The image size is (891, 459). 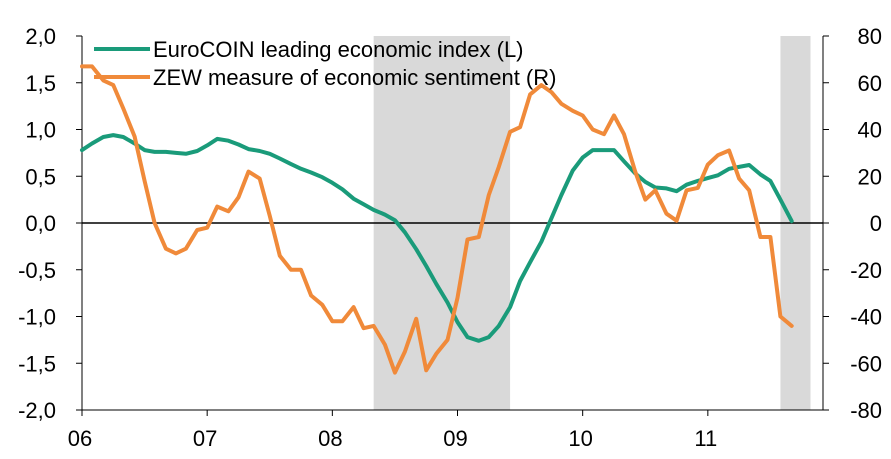 What do you see at coordinates (40, 36) in the screenshot?
I see `left-y-tick-label: 2,0` at bounding box center [40, 36].